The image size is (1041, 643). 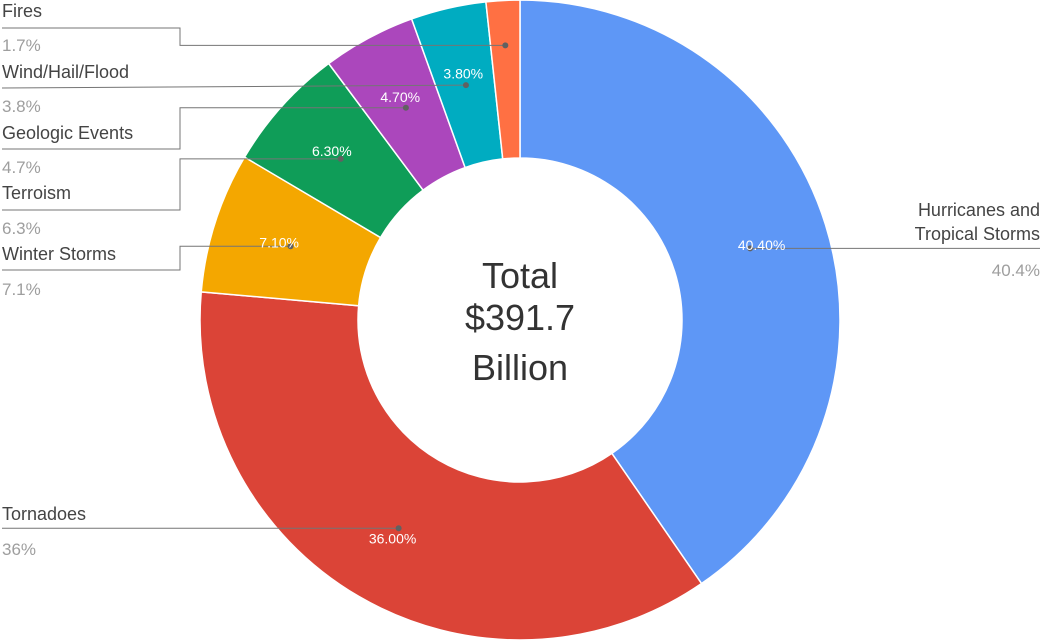 I want to click on legend-value-hurricanes-and-tropical-storms: 40.4%, so click(x=1016, y=270).